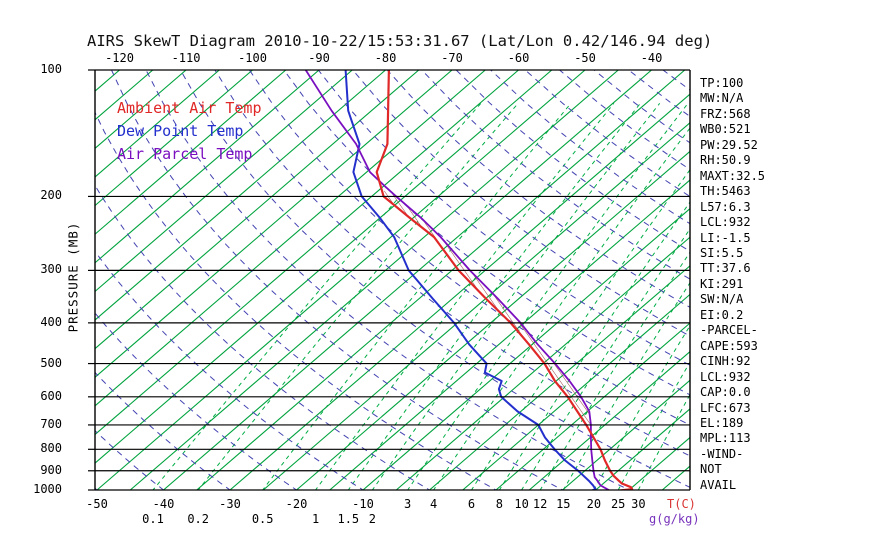 This screenshot has width=870, height=560. Describe the element at coordinates (651, 58) in the screenshot. I see `top-temp-tick-label: -40` at that location.